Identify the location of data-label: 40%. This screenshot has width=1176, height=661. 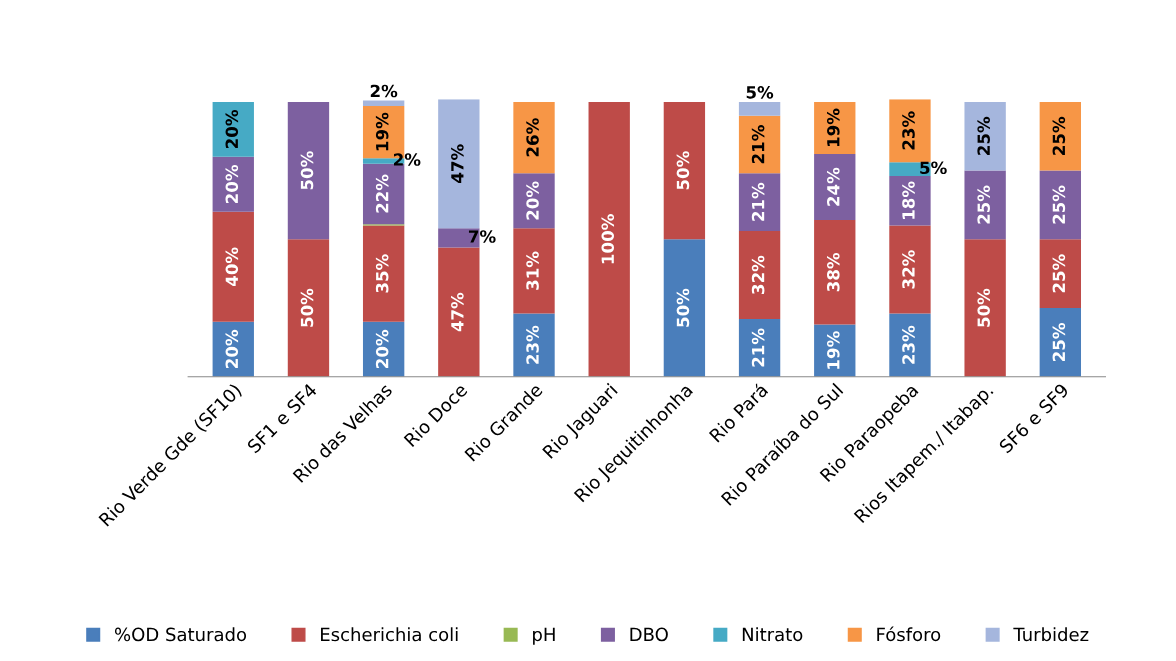
(232, 267).